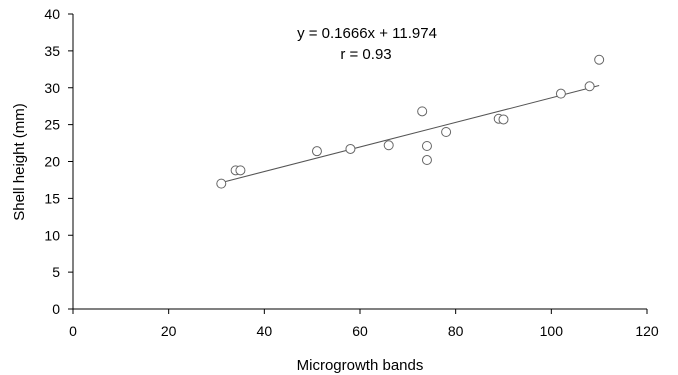 This screenshot has height=375, width=678. Describe the element at coordinates (410, 134) in the screenshot. I see `trendline` at that location.